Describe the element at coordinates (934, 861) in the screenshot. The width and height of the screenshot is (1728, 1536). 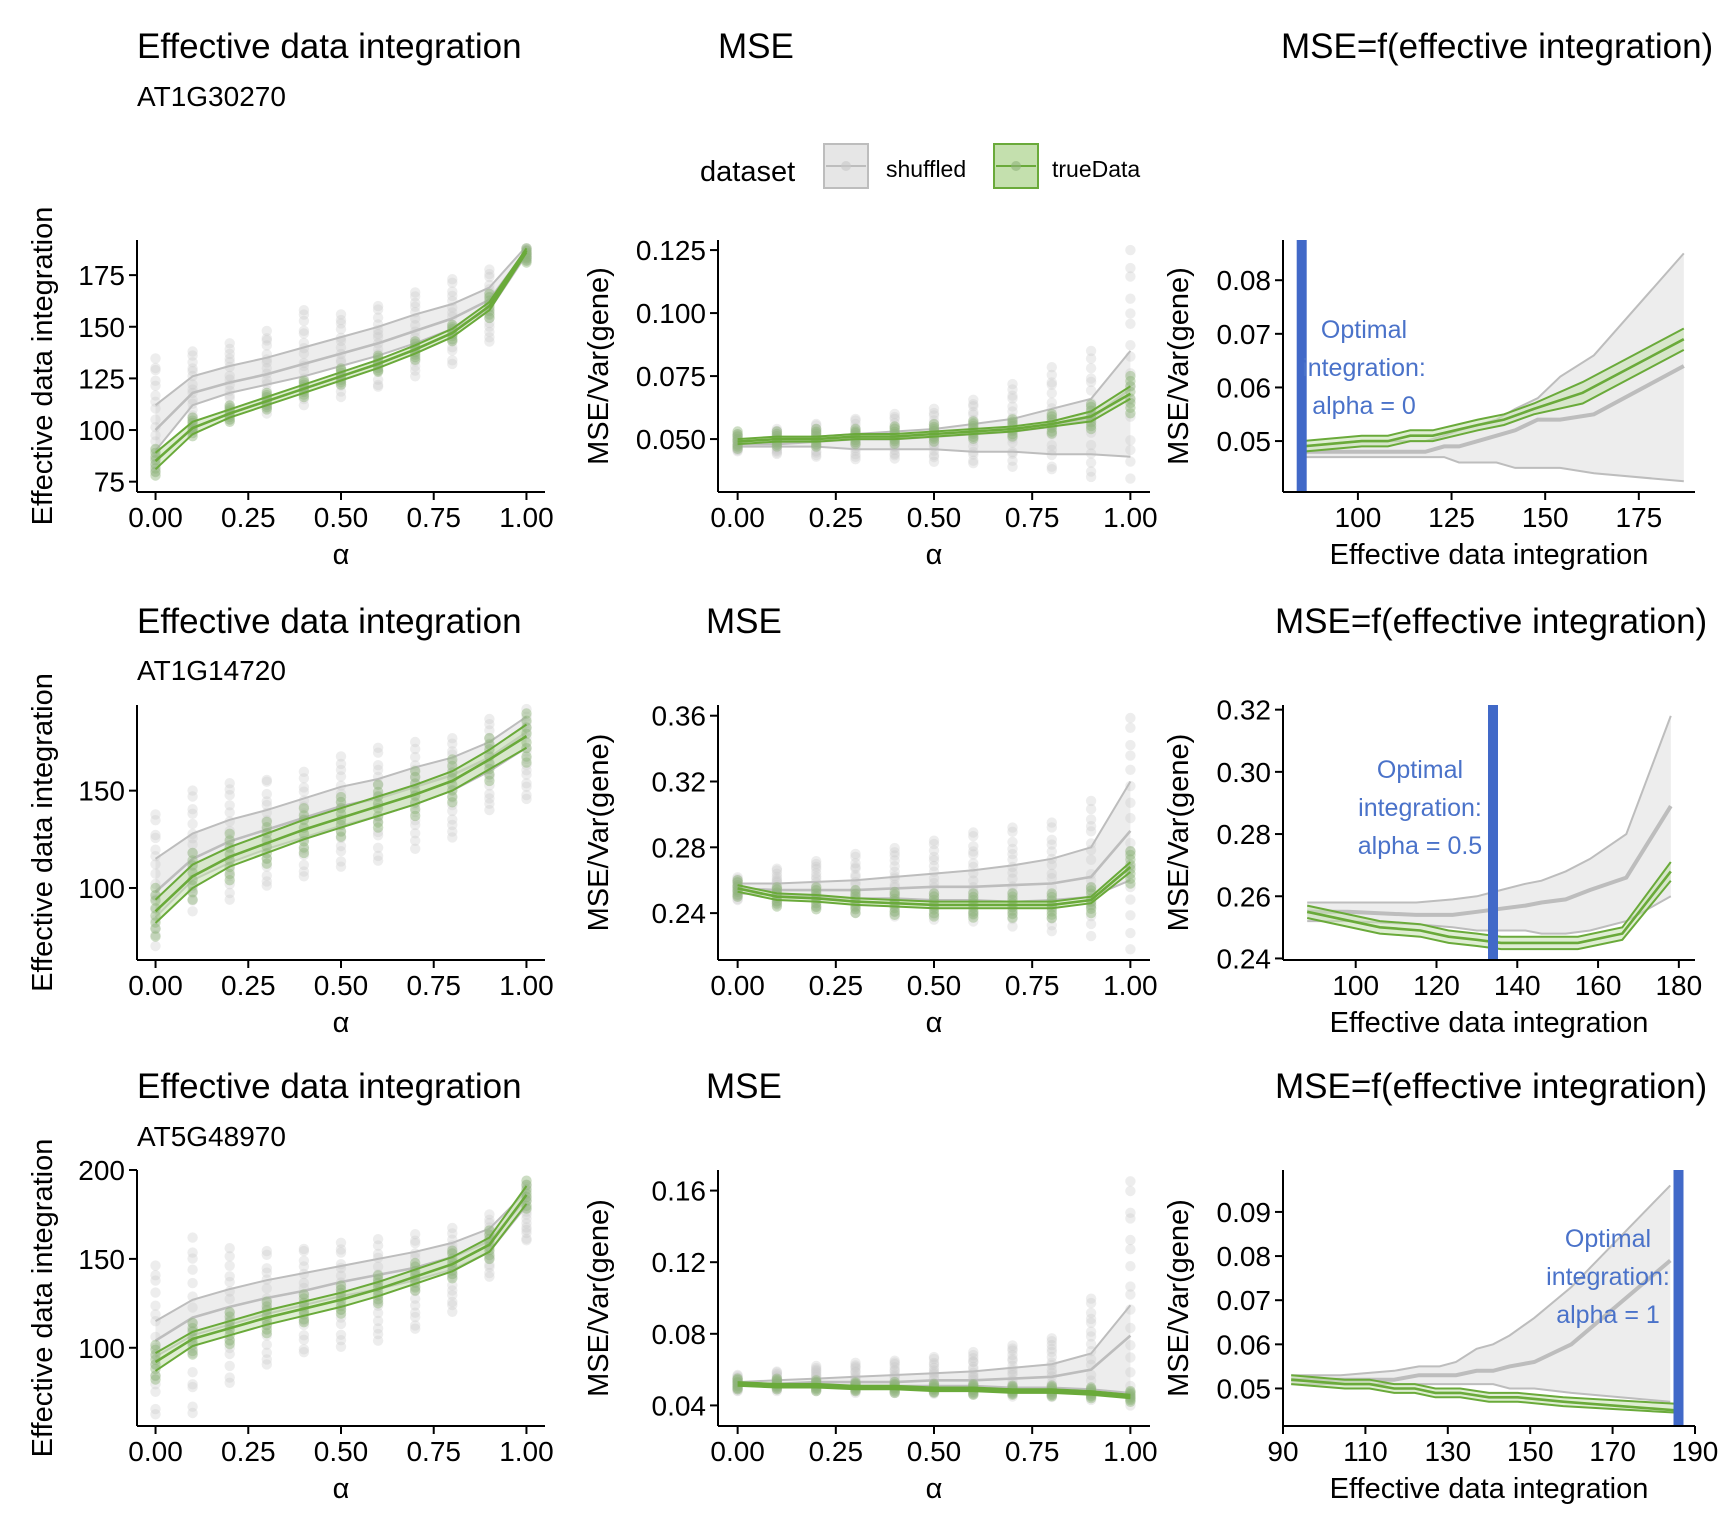
I see `mean-line-shuffled` at that location.